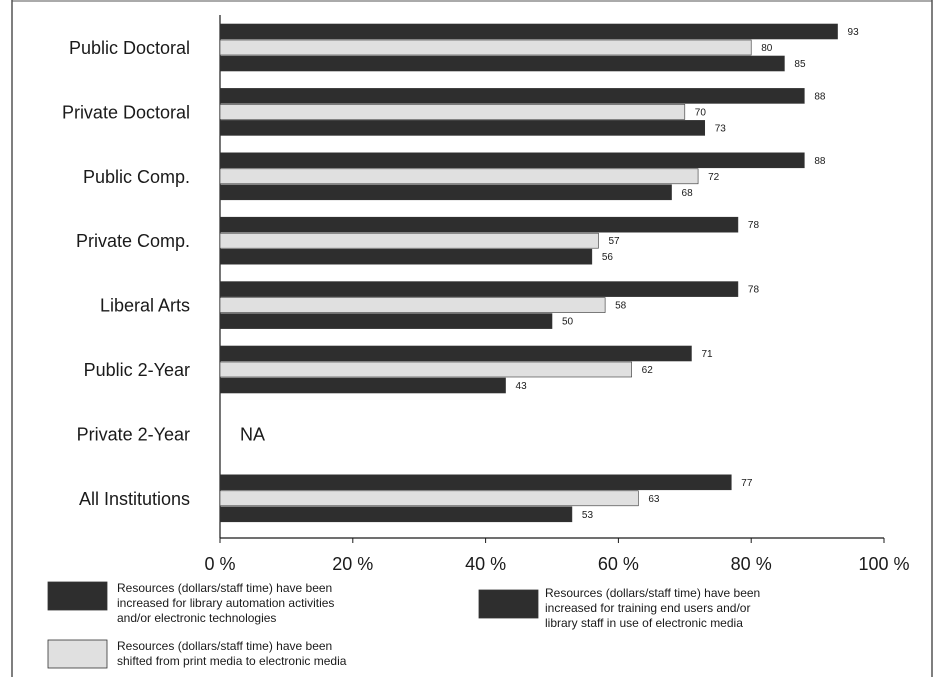 The image size is (940, 677). What do you see at coordinates (133, 434) in the screenshot?
I see `category-label: Private 2-Year` at bounding box center [133, 434].